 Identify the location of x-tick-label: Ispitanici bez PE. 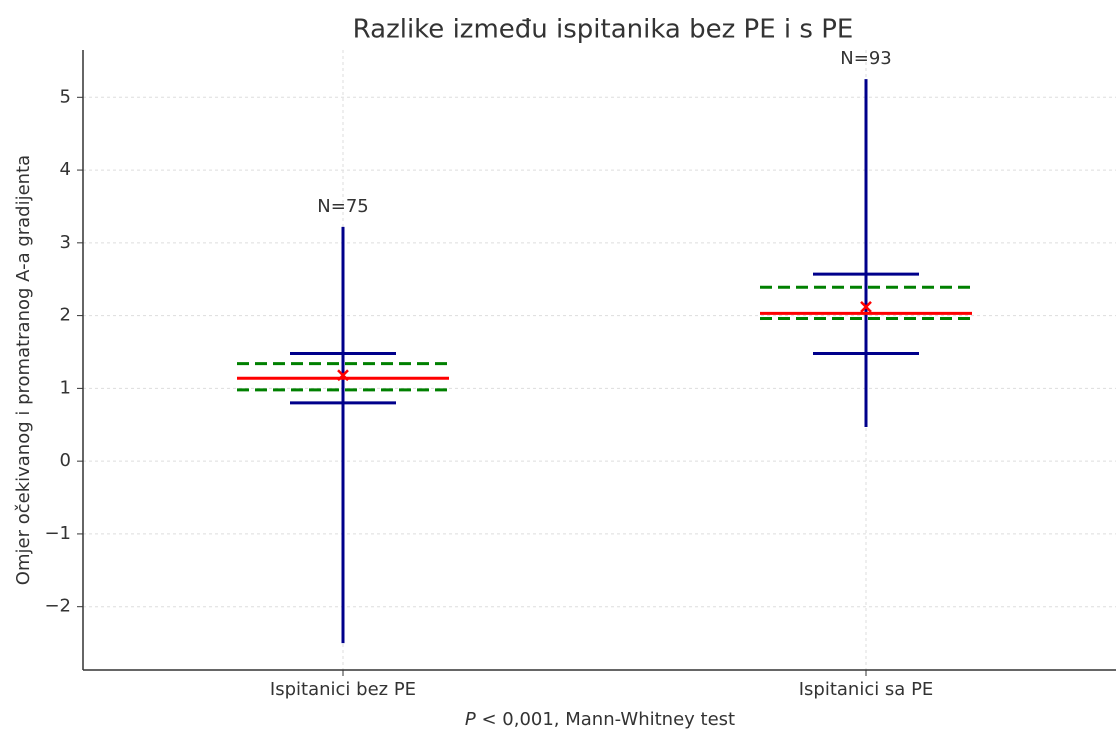
(343, 689).